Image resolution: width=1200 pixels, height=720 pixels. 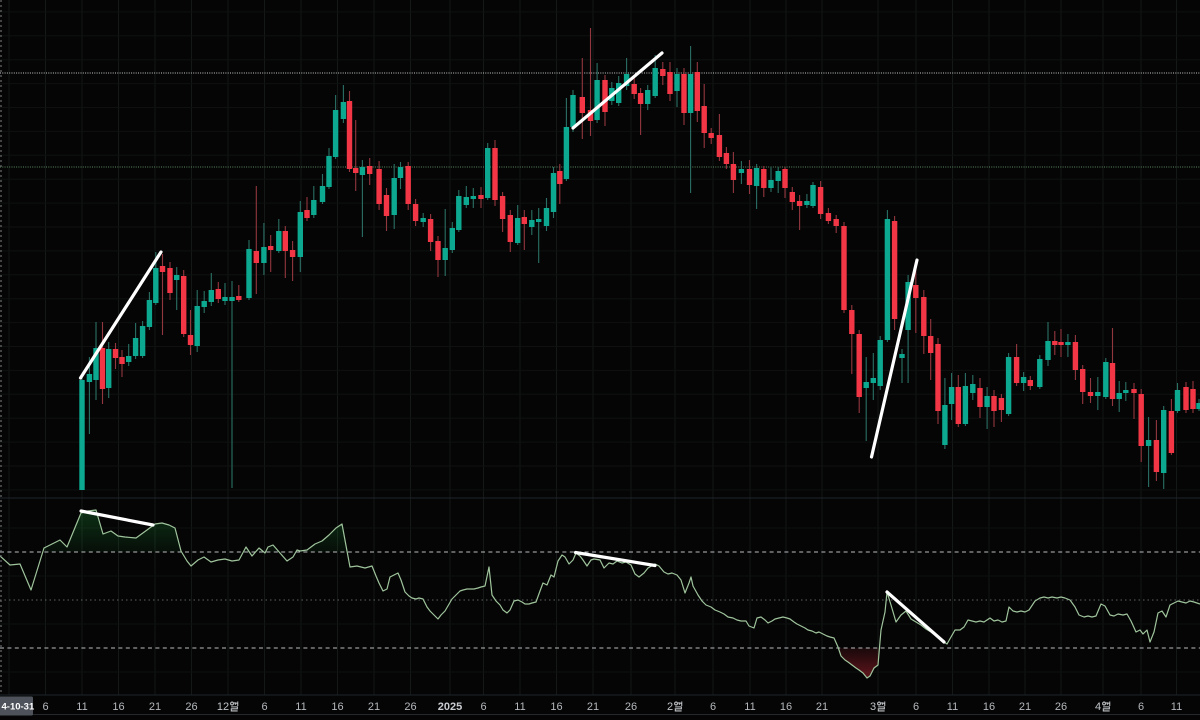 What do you see at coordinates (873, 707) in the screenshot?
I see `svg-text: 3` at bounding box center [873, 707].